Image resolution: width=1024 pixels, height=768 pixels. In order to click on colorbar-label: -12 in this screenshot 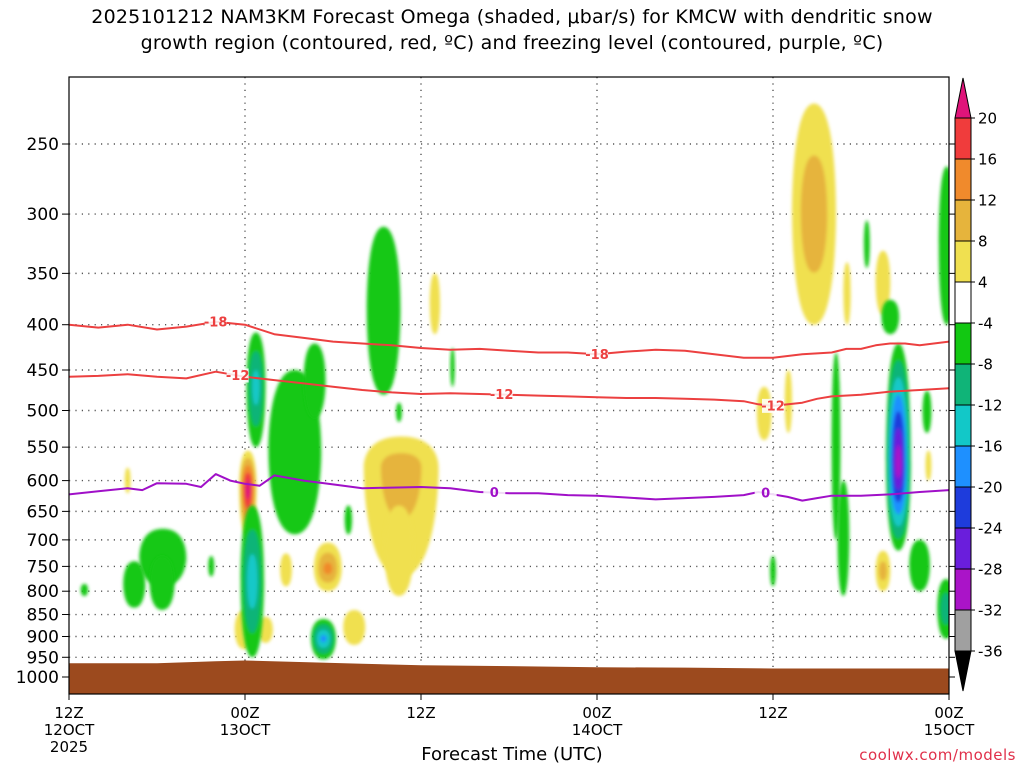, I will do `click(990, 406)`.